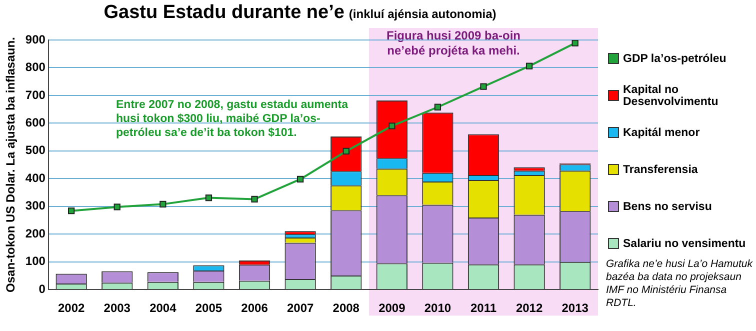 This screenshot has width=756, height=331. I want to click on x-tick-label: 2004, so click(163, 308).